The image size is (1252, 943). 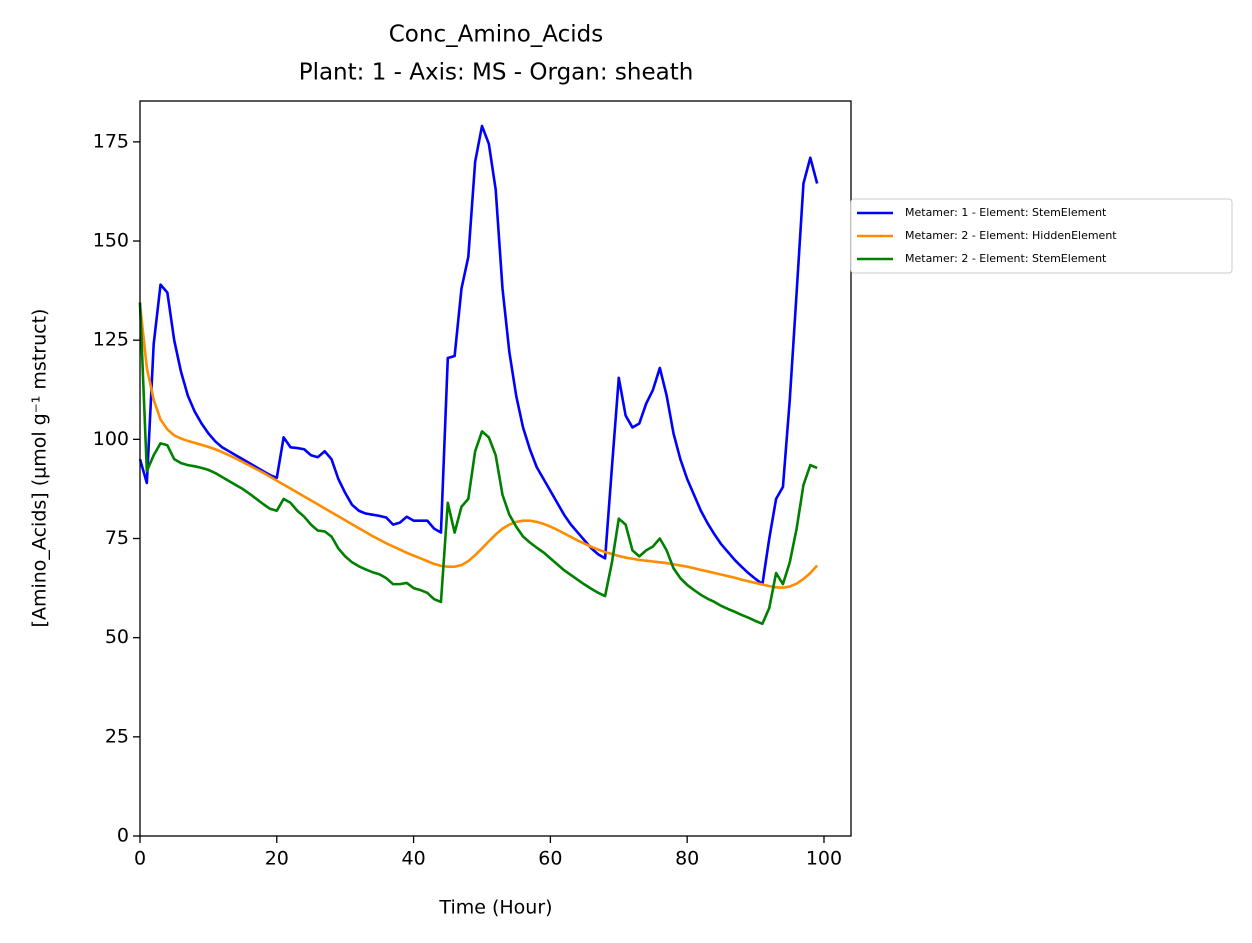 I want to click on y-tick-label: 50, so click(x=117, y=637).